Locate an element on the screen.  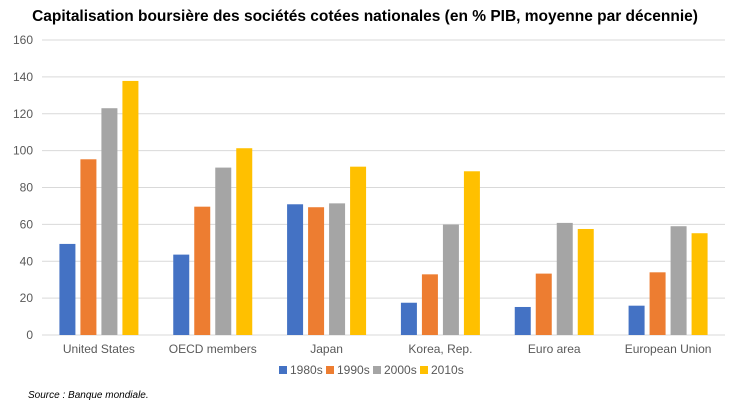
y-tick-label: 160 is located at coordinates (23, 40).